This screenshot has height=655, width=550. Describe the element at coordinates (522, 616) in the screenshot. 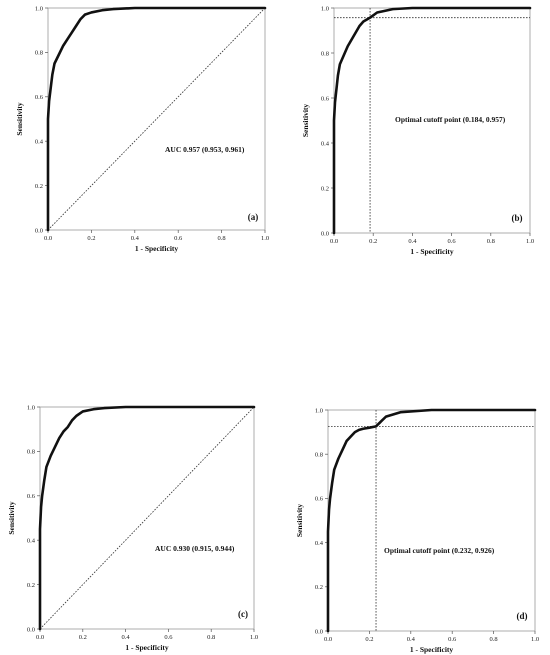

I see `panel-letter: (d)` at that location.